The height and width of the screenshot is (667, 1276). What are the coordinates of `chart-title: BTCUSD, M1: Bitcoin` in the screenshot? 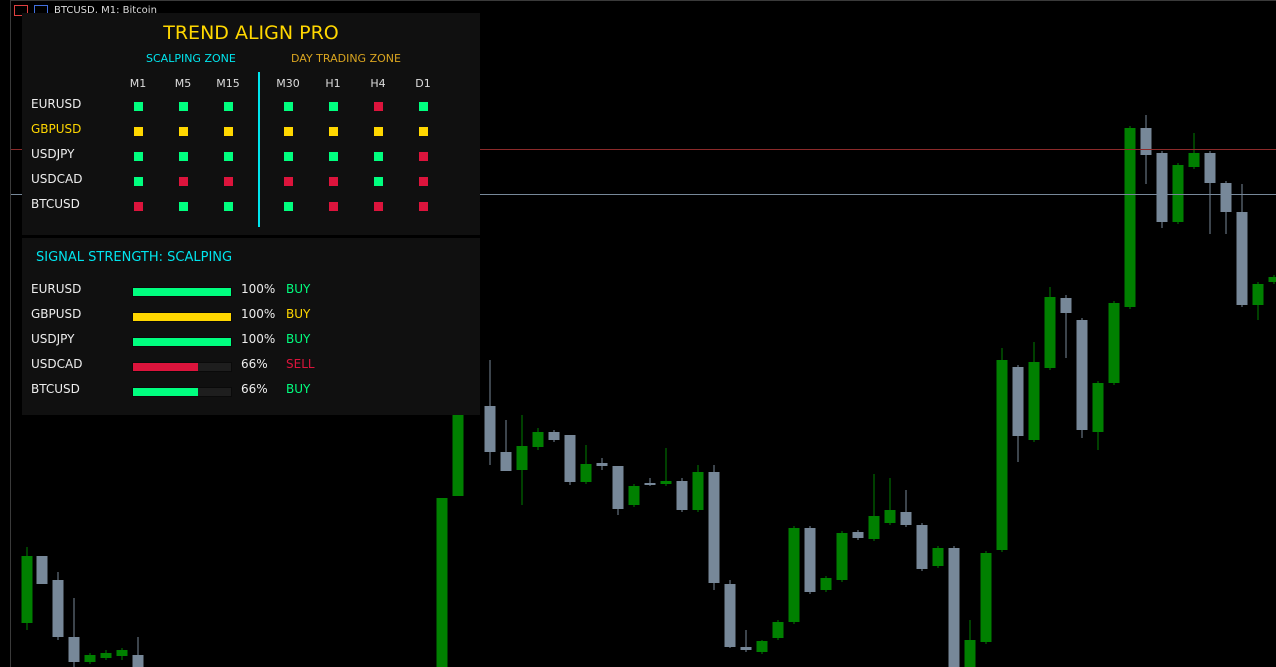 It's located at (105, 10).